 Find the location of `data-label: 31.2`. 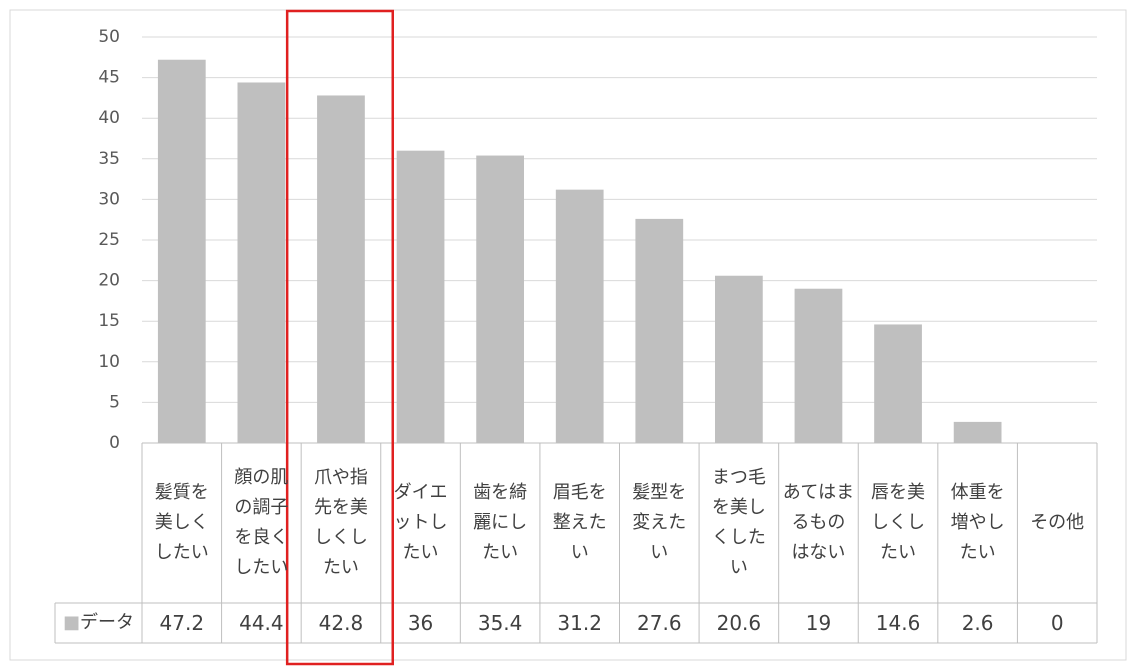

data-label: 31.2 is located at coordinates (579, 623).